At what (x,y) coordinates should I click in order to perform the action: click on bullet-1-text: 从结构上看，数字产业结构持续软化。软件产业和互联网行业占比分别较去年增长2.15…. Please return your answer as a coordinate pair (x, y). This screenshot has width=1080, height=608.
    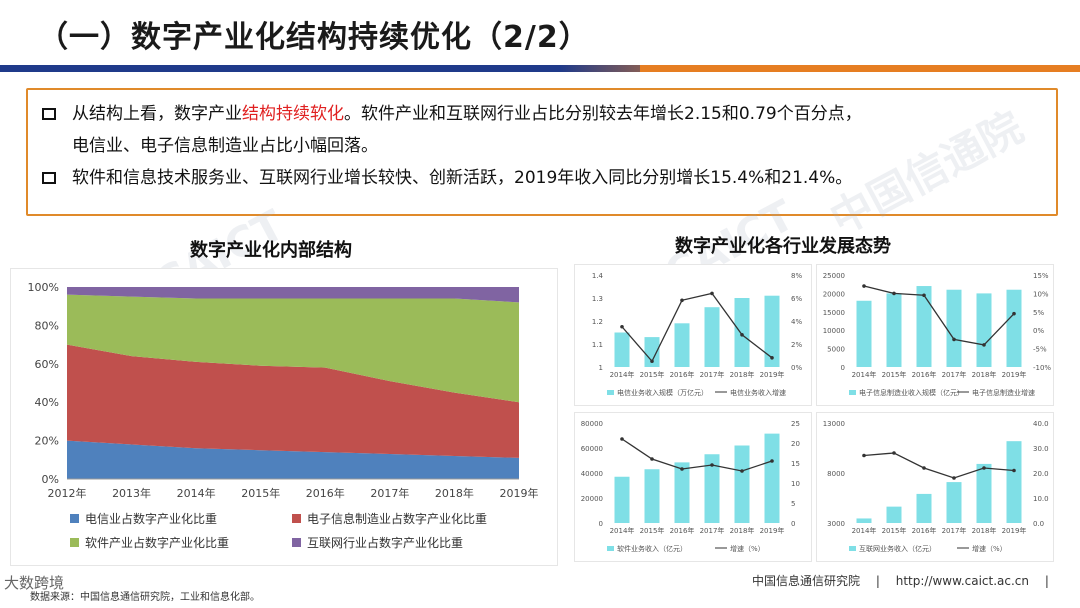
    Looking at the image, I should click on (467, 114).